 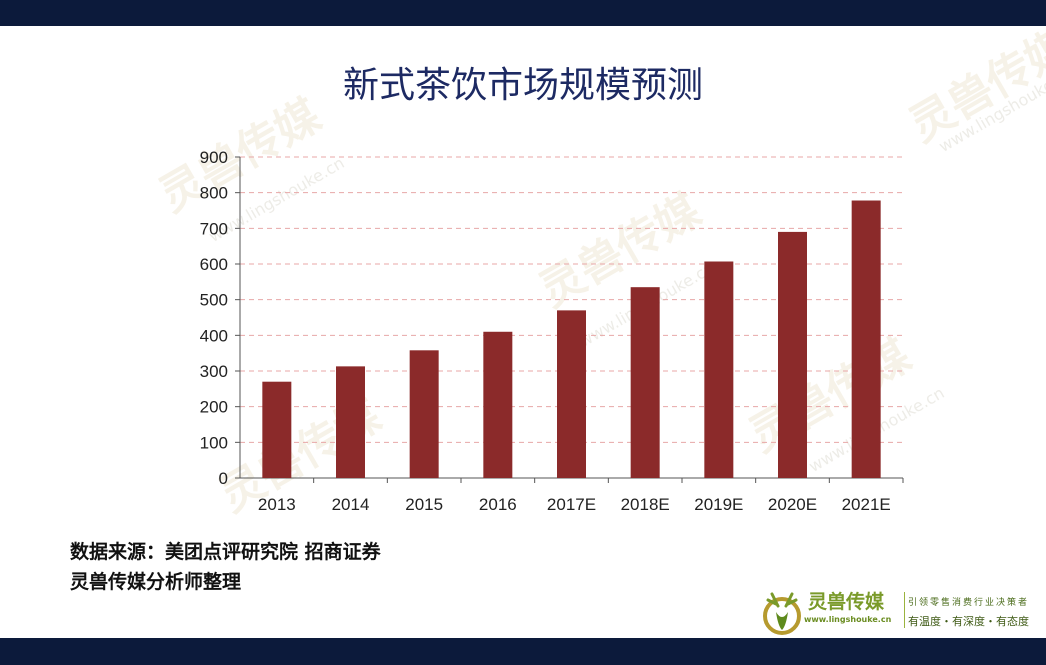 What do you see at coordinates (156, 582) in the screenshot?
I see `analyst-note: 灵兽传媒分析师整理` at bounding box center [156, 582].